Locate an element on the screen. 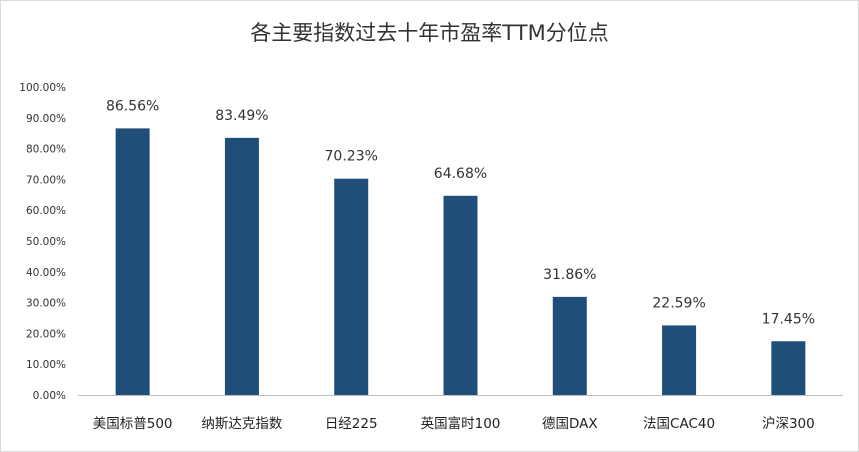  data-label: 86.56% is located at coordinates (132, 106).